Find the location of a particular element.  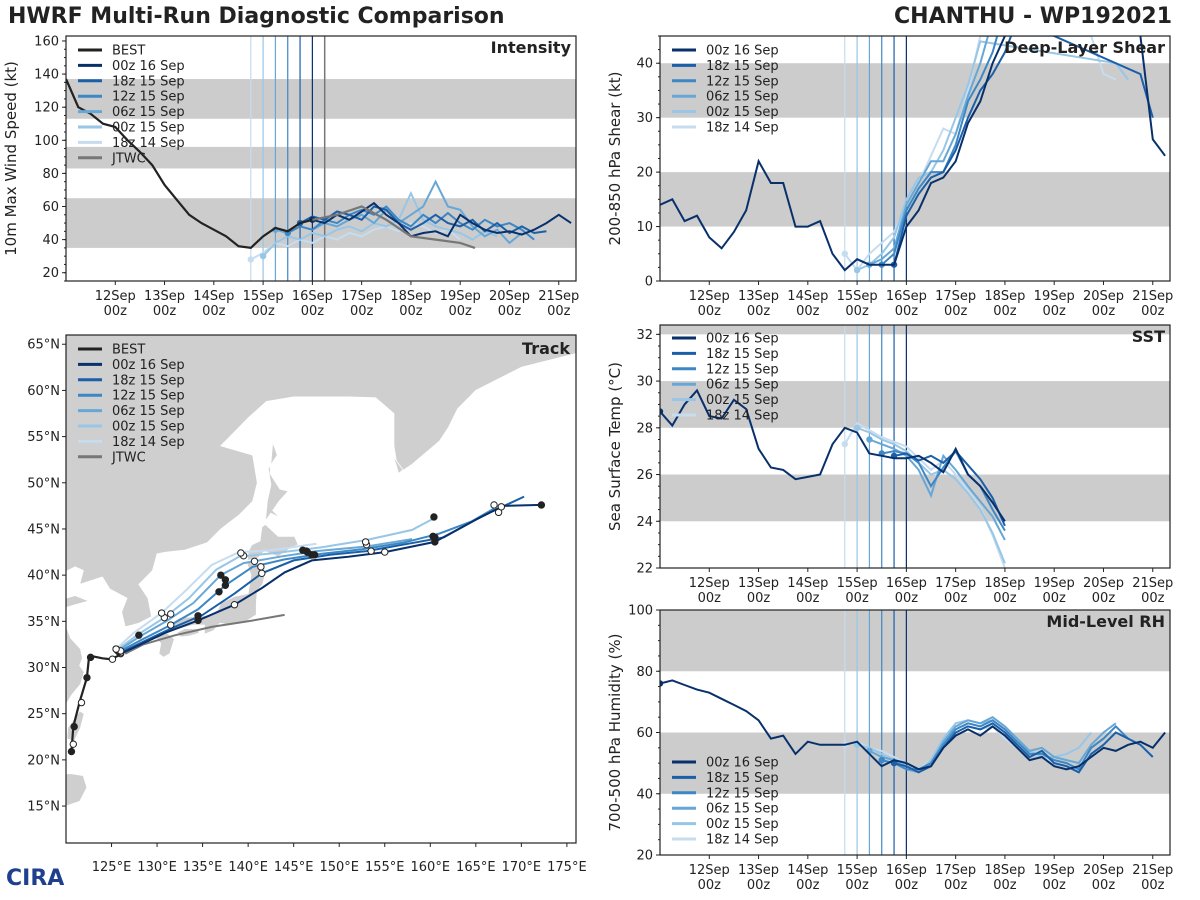

intensity-ytick-label: 40 is located at coordinates (50, 240).